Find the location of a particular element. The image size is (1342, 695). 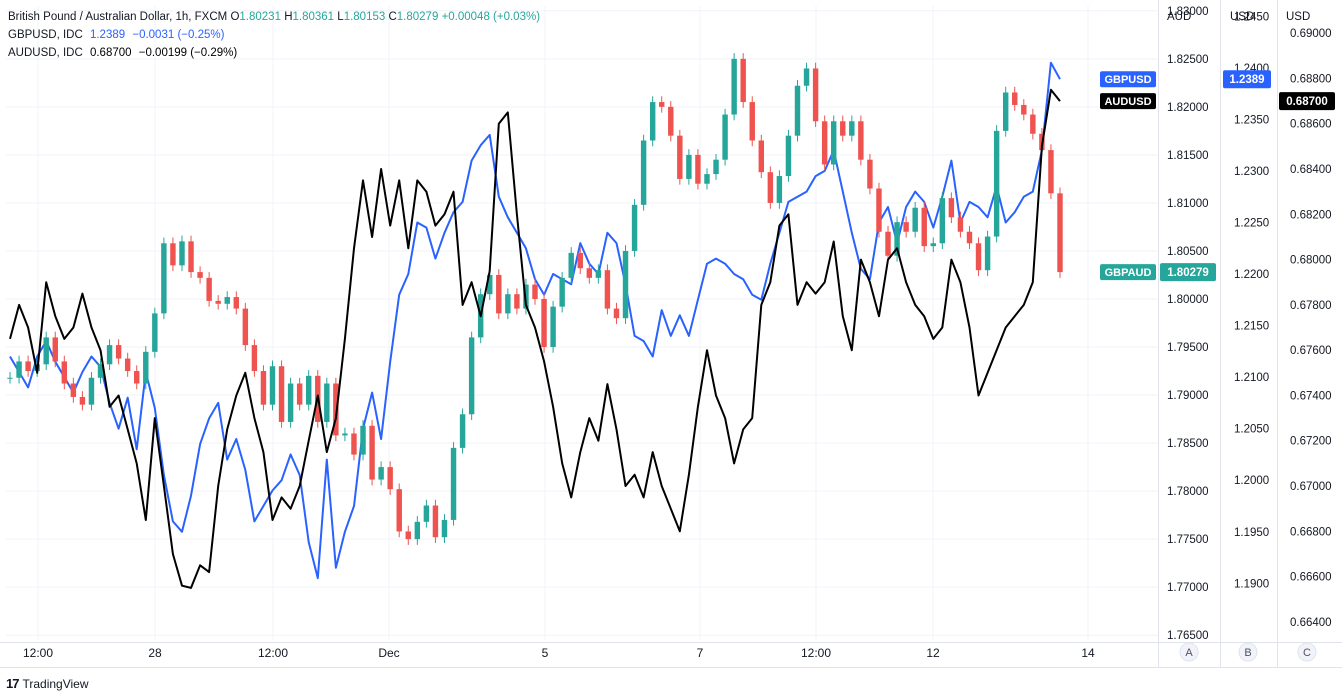

legend-gbpusd-last: 1.2389 is located at coordinates (107, 35).